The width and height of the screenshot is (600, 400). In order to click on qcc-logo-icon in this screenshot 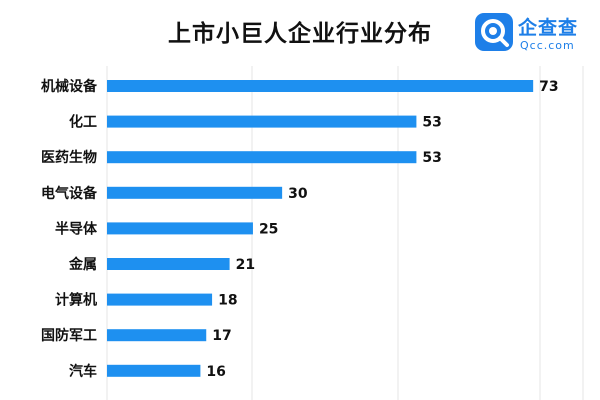, I will do `click(494, 32)`.